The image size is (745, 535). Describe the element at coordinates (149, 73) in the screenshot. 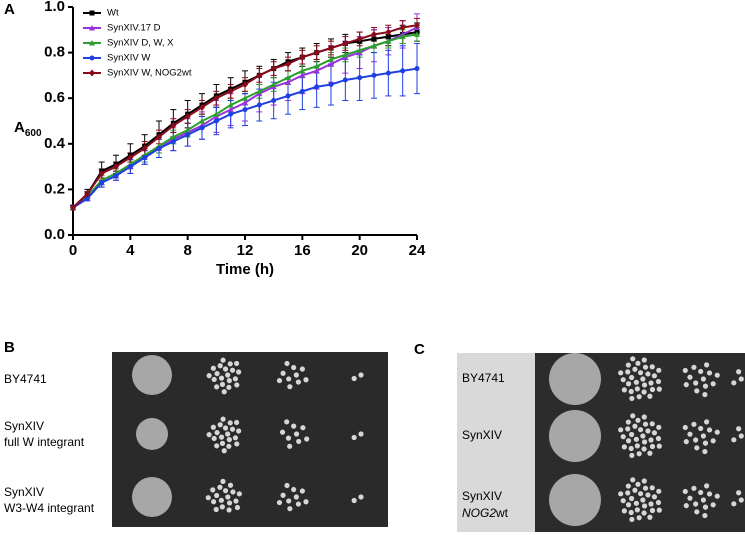

I see `legend-label: SynXIV W, NOG2wt` at that location.